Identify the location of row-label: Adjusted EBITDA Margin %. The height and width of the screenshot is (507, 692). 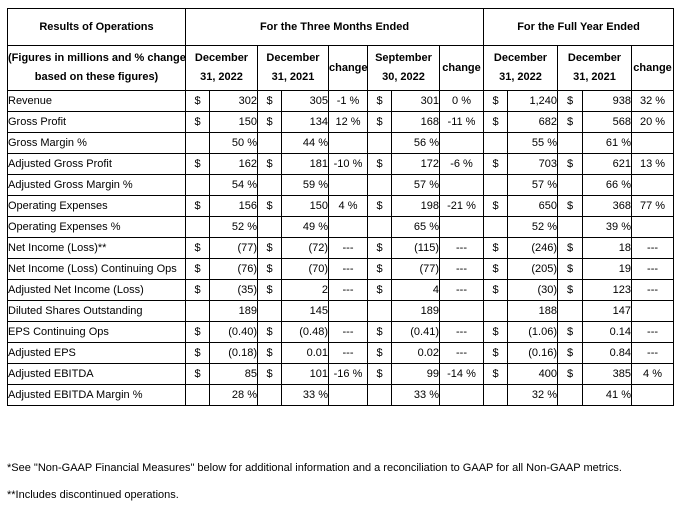
(96, 395).